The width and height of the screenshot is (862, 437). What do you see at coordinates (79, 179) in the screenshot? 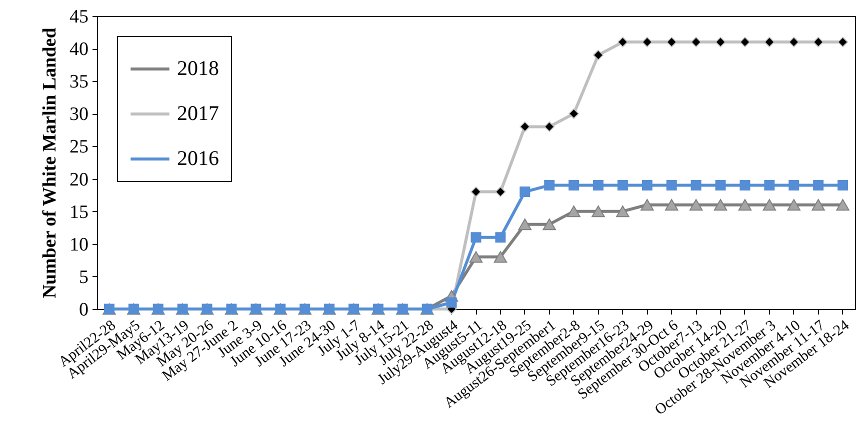
I see `y-tick-label: 20` at bounding box center [79, 179].